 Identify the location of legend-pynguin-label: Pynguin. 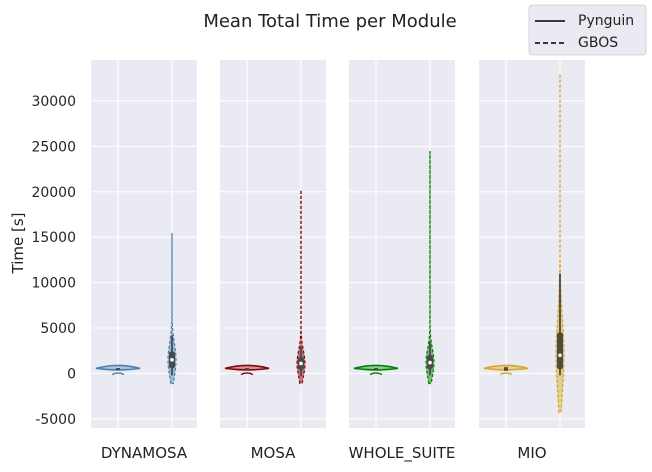
(606, 21).